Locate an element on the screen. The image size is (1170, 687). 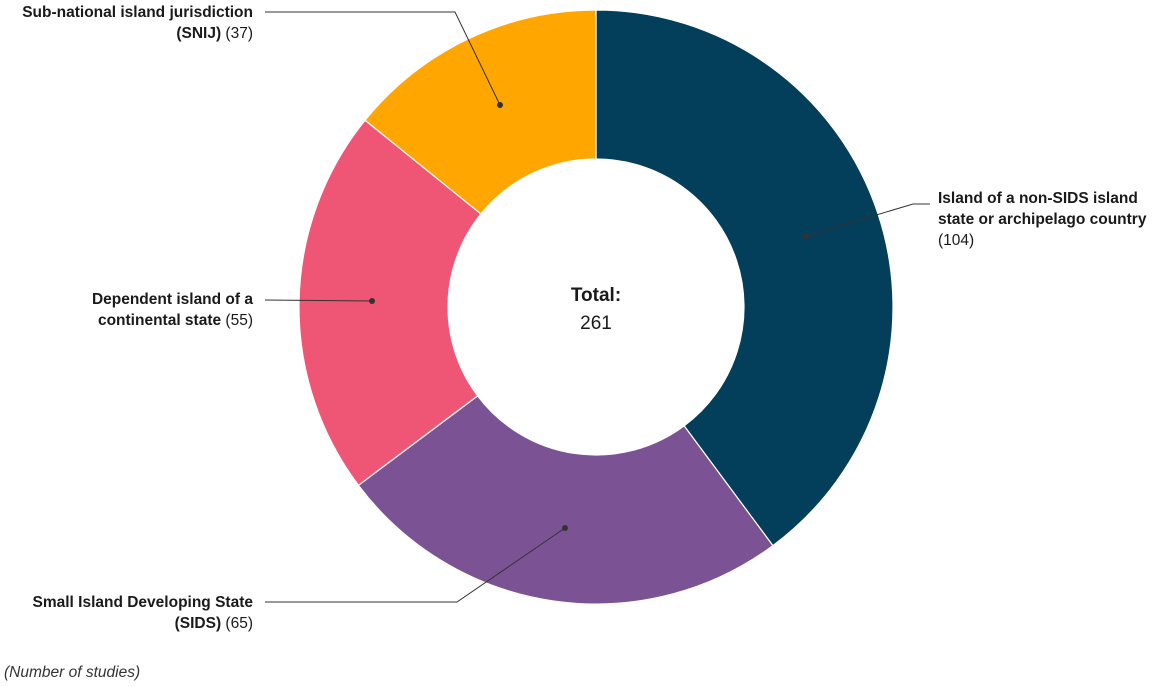
leader-dot-sids is located at coordinates (565, 528).